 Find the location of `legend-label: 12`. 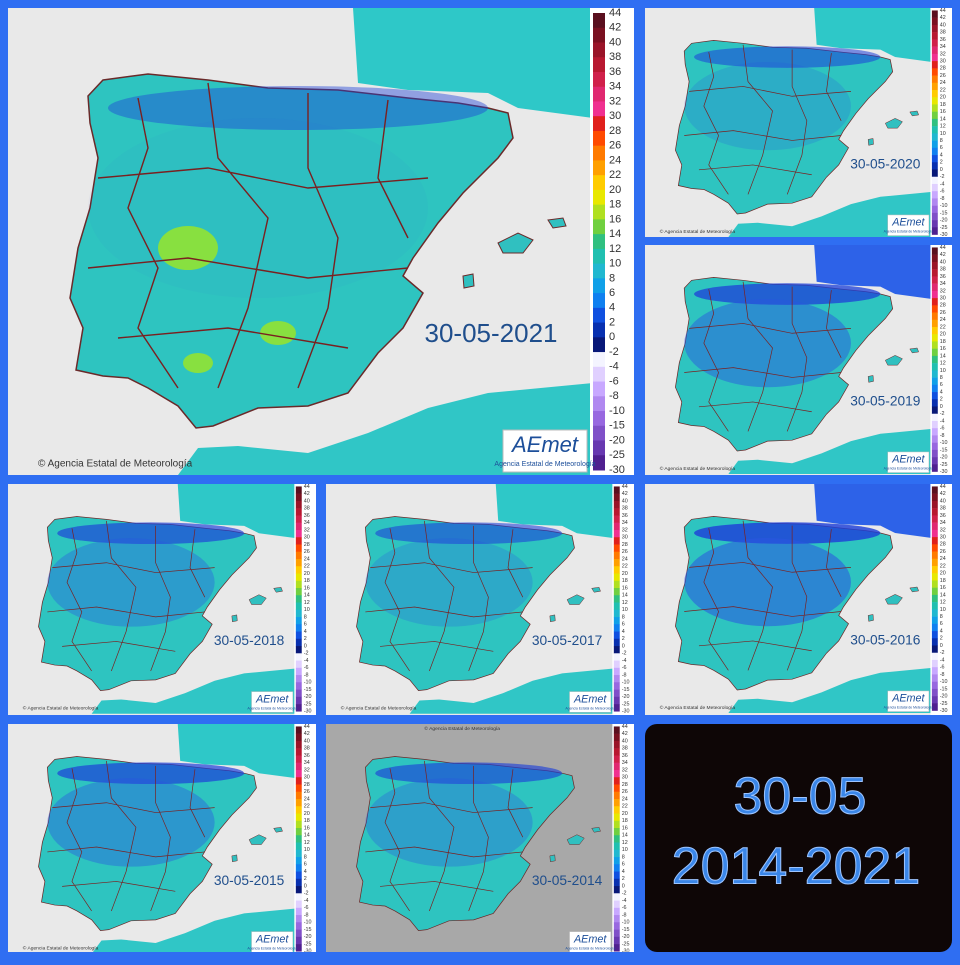

legend-label: 12 is located at coordinates (307, 843).